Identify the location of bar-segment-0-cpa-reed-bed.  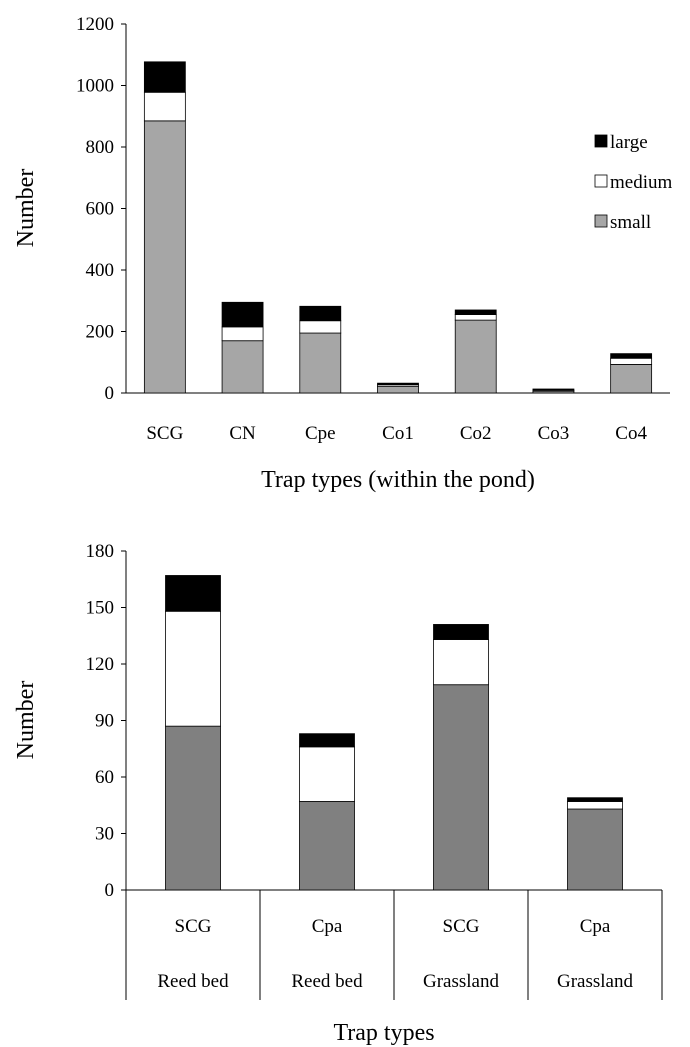
(327, 846).